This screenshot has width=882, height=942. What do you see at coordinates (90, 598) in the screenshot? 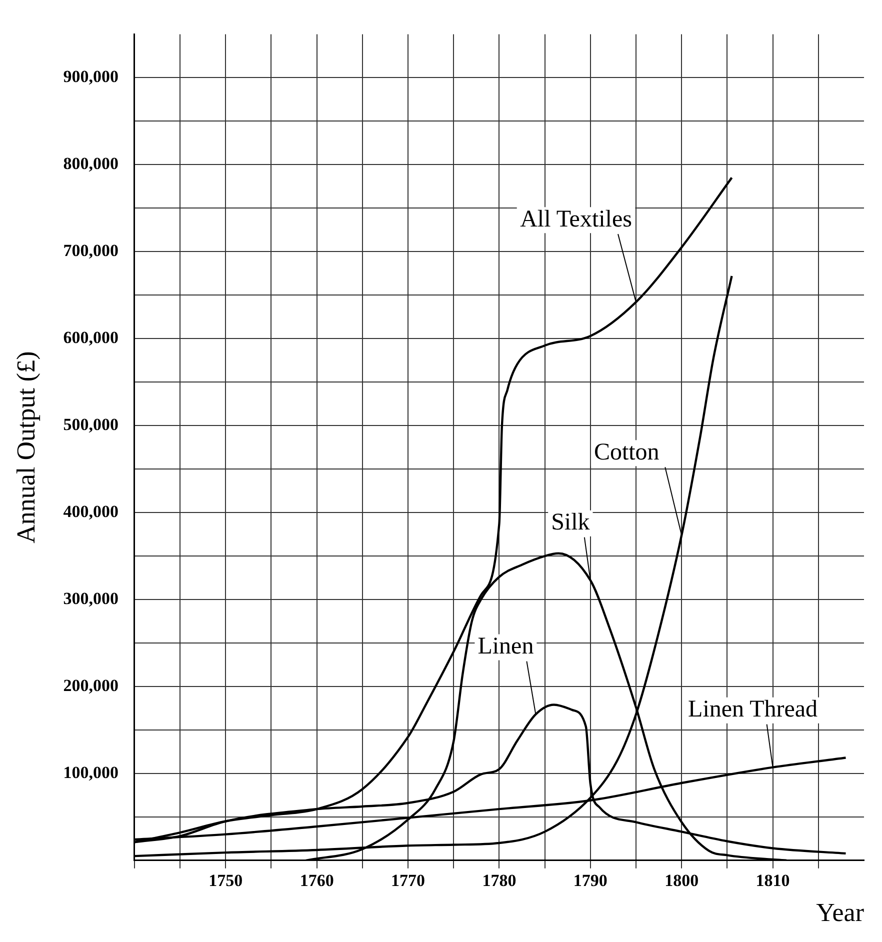
I see `y-tick-label: 300,000` at bounding box center [90, 598].